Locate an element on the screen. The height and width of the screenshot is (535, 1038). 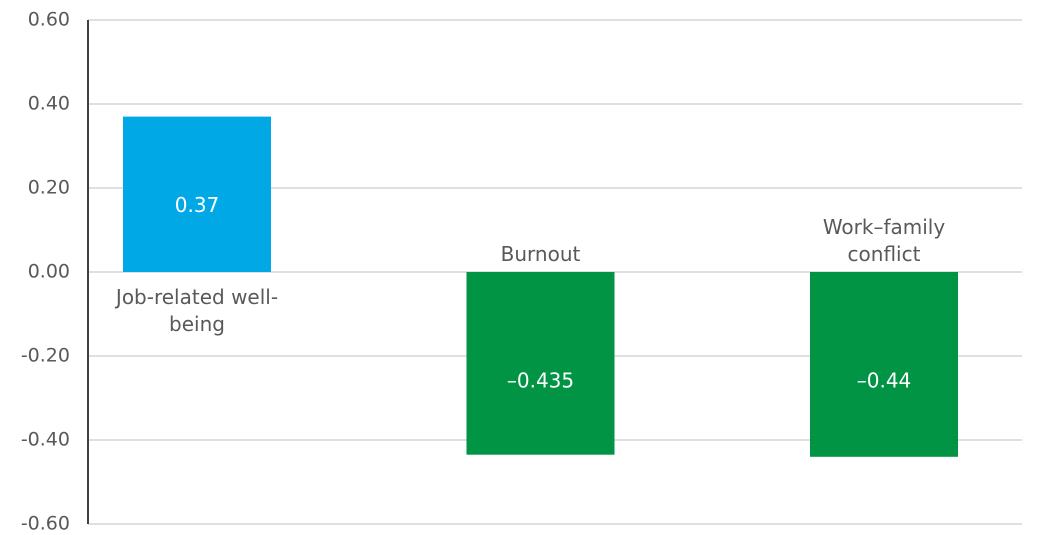
category-label: Work–family conflict is located at coordinates (884, 240).